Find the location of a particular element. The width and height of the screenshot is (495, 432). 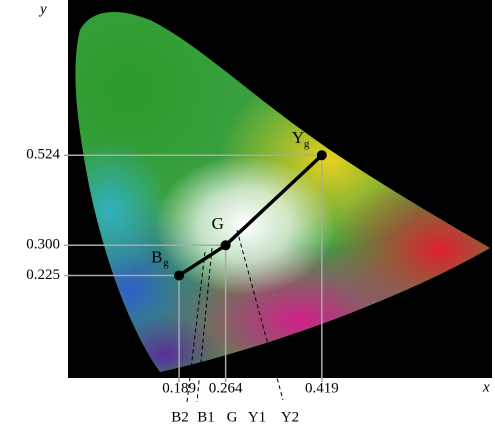

point-label: B is located at coordinates (156, 256).